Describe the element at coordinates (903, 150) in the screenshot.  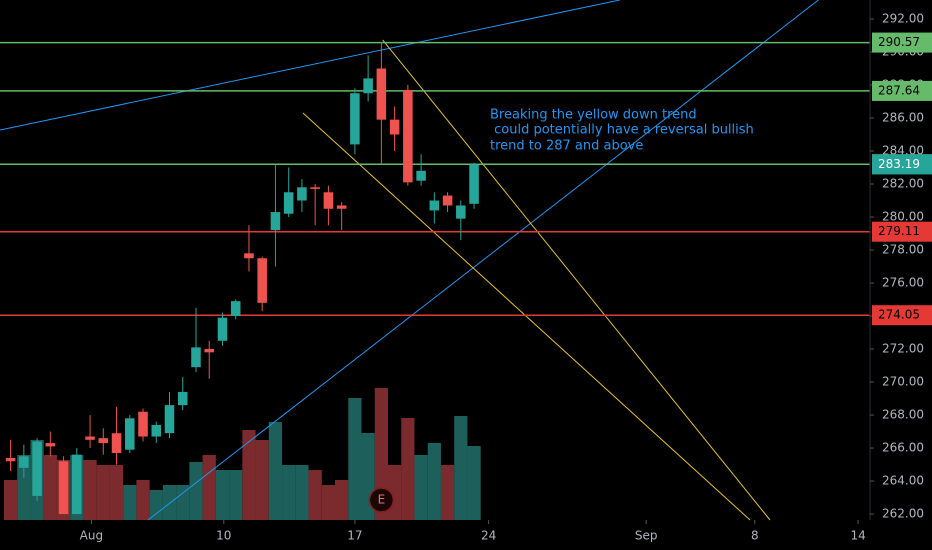
I see `y-tick-label: 284.00` at that location.